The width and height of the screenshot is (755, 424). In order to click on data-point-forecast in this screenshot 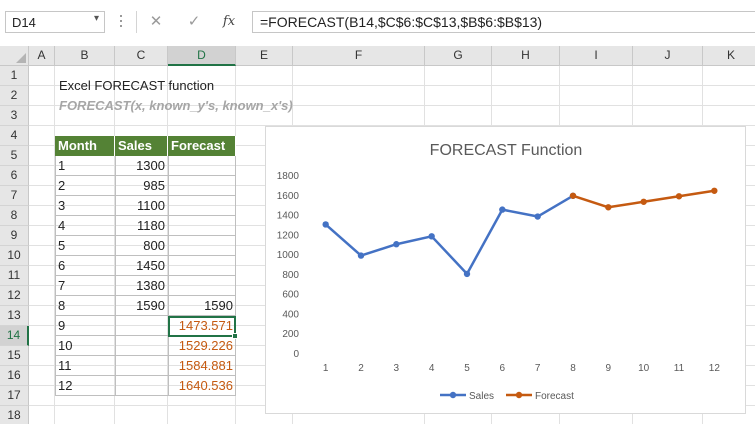, I will do `click(573, 195)`.